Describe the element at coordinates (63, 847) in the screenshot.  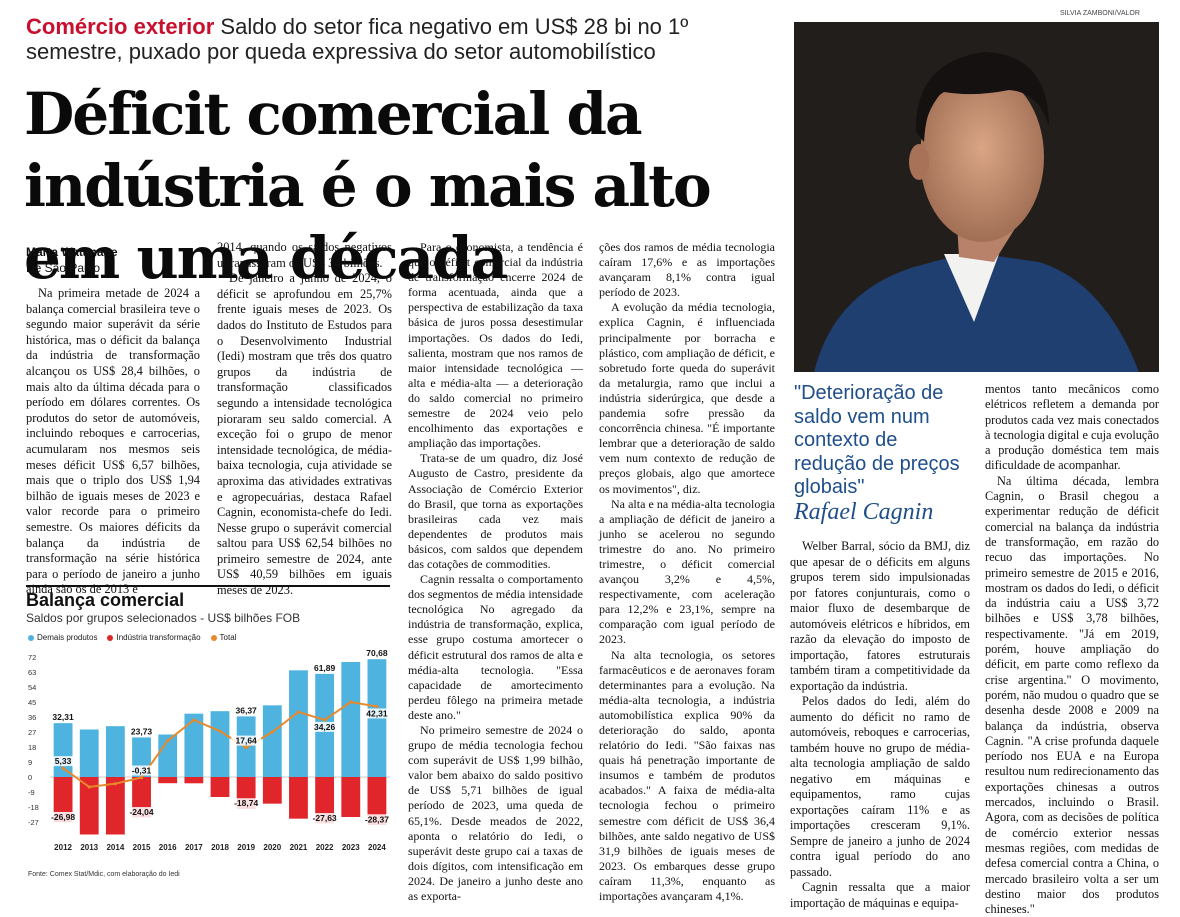
I see `x-tick-label: 2012` at that location.